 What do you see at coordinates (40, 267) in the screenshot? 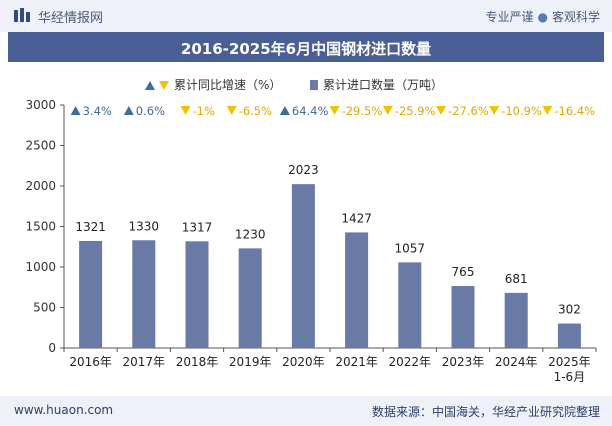
I see `y-tick-label: 1000` at bounding box center [40, 267].